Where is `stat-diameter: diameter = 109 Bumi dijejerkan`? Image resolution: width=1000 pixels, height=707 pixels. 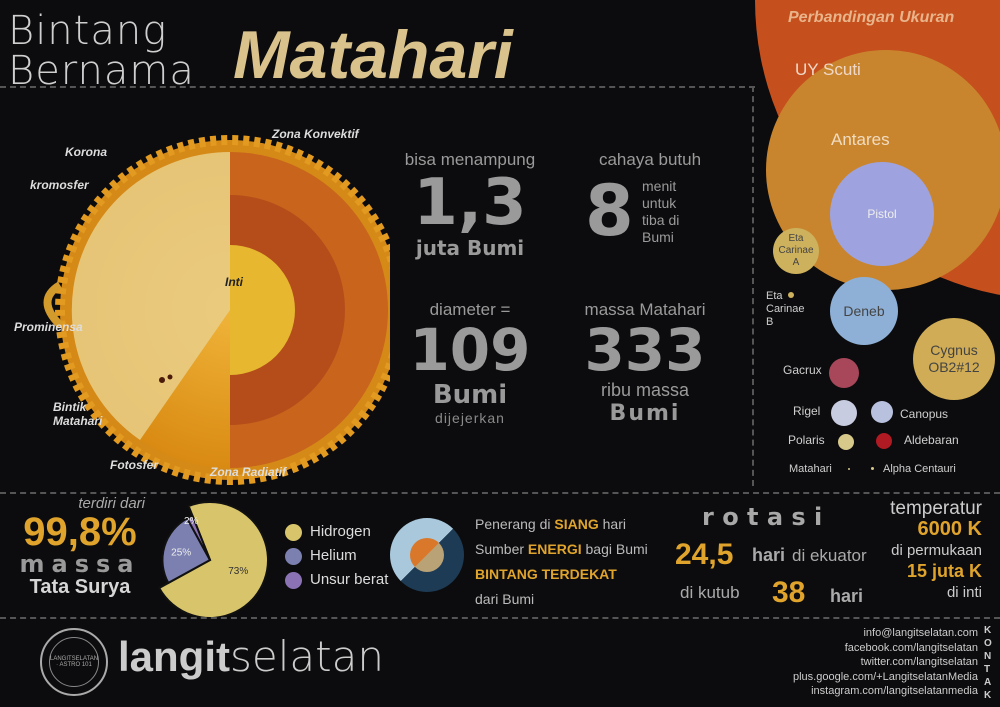
stat-diameter: diameter = 109 Bumi dijejerkan is located at coordinates (470, 363).